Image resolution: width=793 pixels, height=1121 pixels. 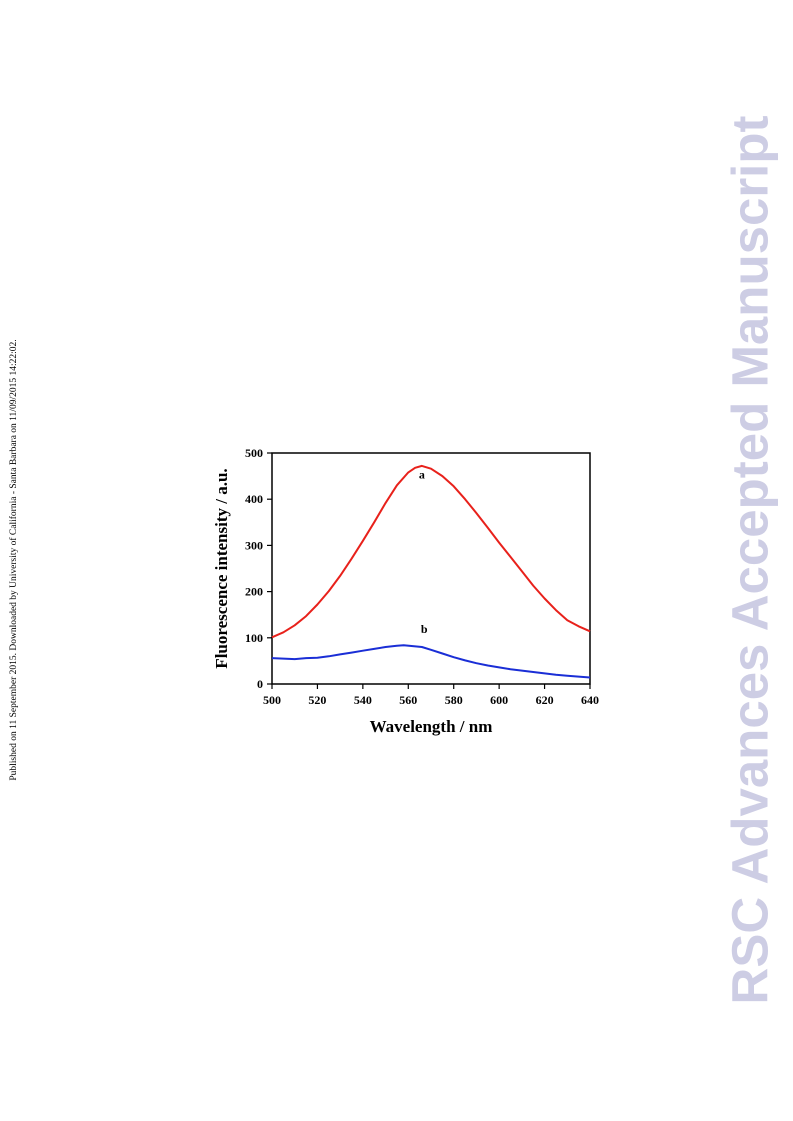 What do you see at coordinates (363, 700) in the screenshot?
I see `x-tick-label: 540` at bounding box center [363, 700].